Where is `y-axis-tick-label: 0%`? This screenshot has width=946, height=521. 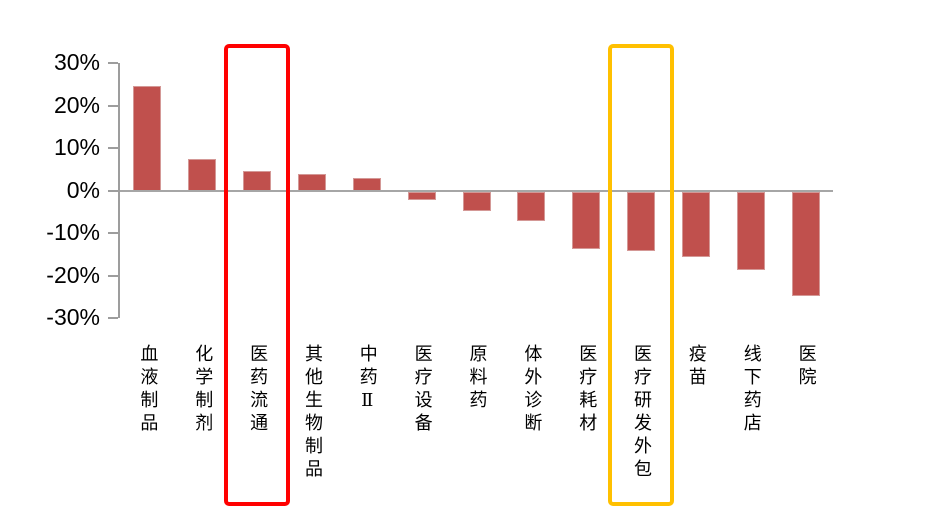 y-axis-tick-label: 0% is located at coordinates (83, 189).